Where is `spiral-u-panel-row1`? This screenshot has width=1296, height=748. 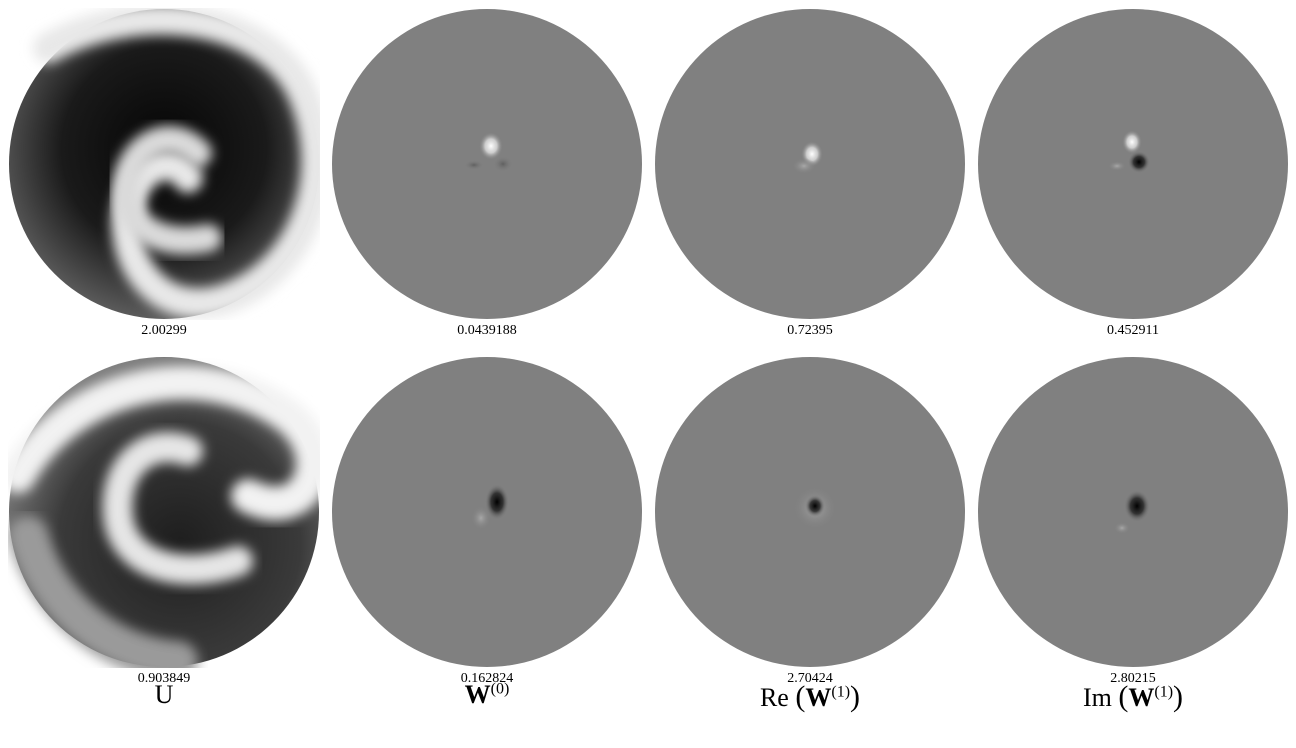
spiral-u-panel-row1 is located at coordinates (164, 164).